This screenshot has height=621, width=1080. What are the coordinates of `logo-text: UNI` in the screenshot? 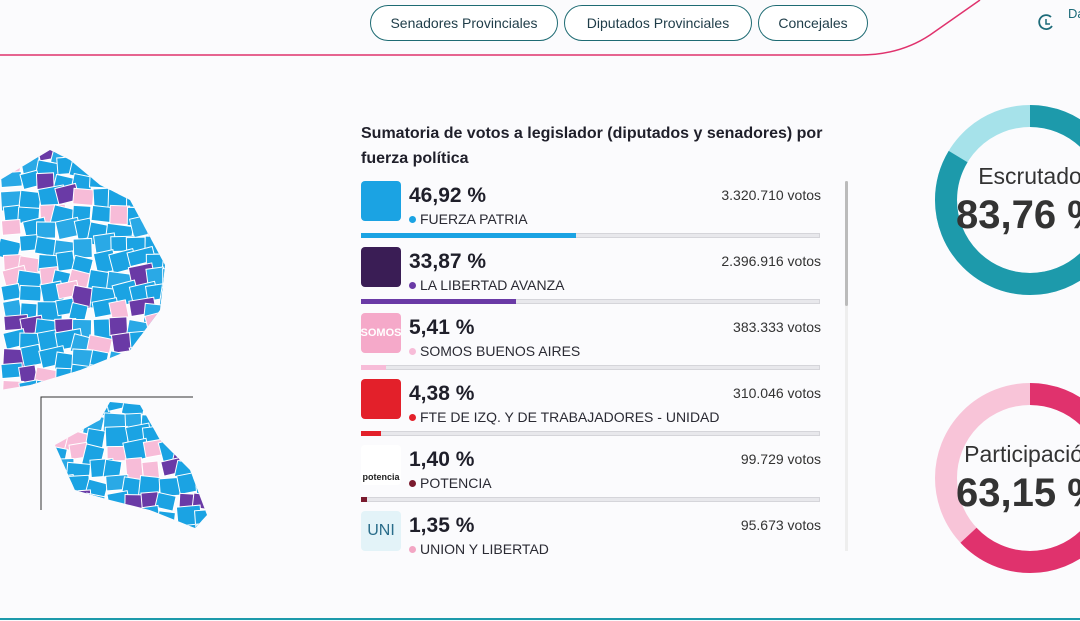 It's located at (381, 530).